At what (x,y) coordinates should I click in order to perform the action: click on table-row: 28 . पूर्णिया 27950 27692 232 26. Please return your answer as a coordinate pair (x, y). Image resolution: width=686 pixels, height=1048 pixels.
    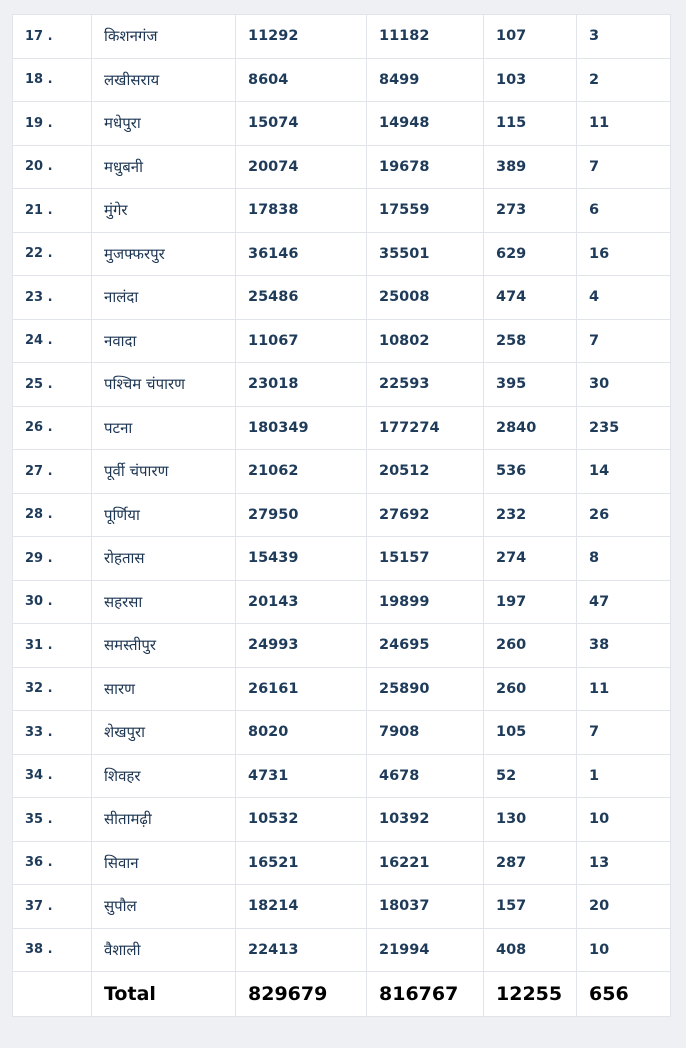
    Looking at the image, I should click on (341, 514).